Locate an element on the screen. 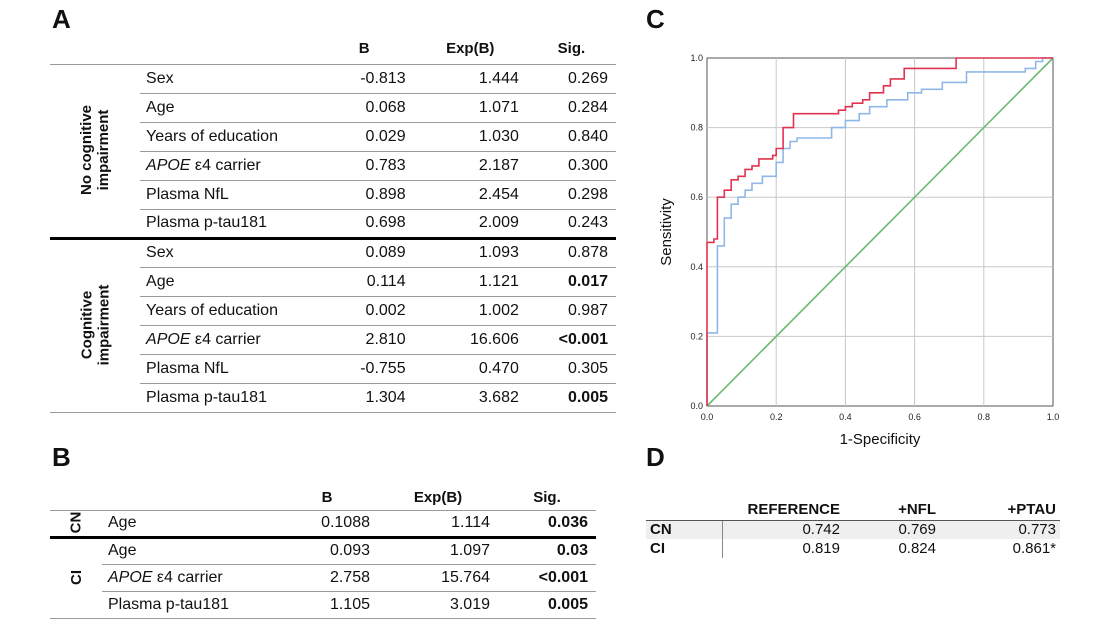 The image size is (1114, 632). group-label: CN is located at coordinates (76, 524).